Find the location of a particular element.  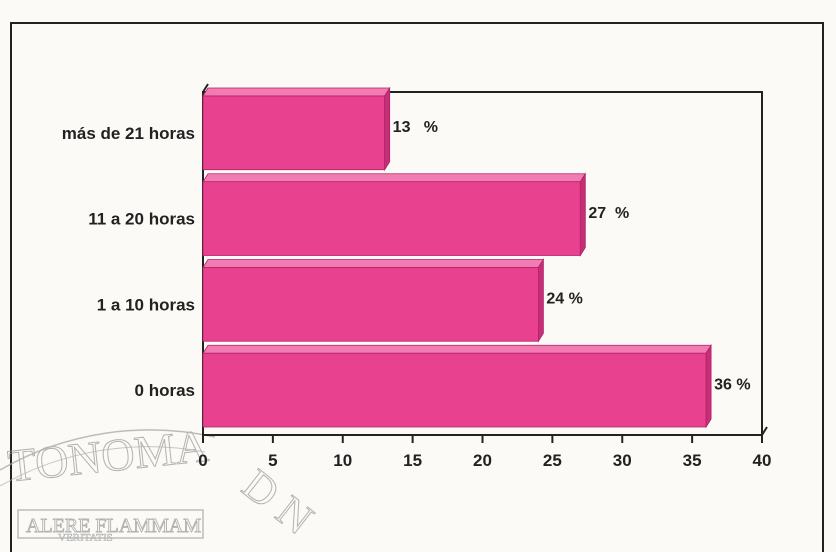

x-tick-label: 5 is located at coordinates (272, 460).